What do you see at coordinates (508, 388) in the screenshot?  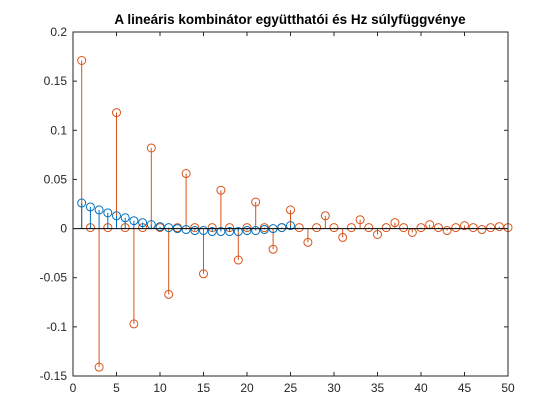 I see `x-tick-label: 50` at bounding box center [508, 388].